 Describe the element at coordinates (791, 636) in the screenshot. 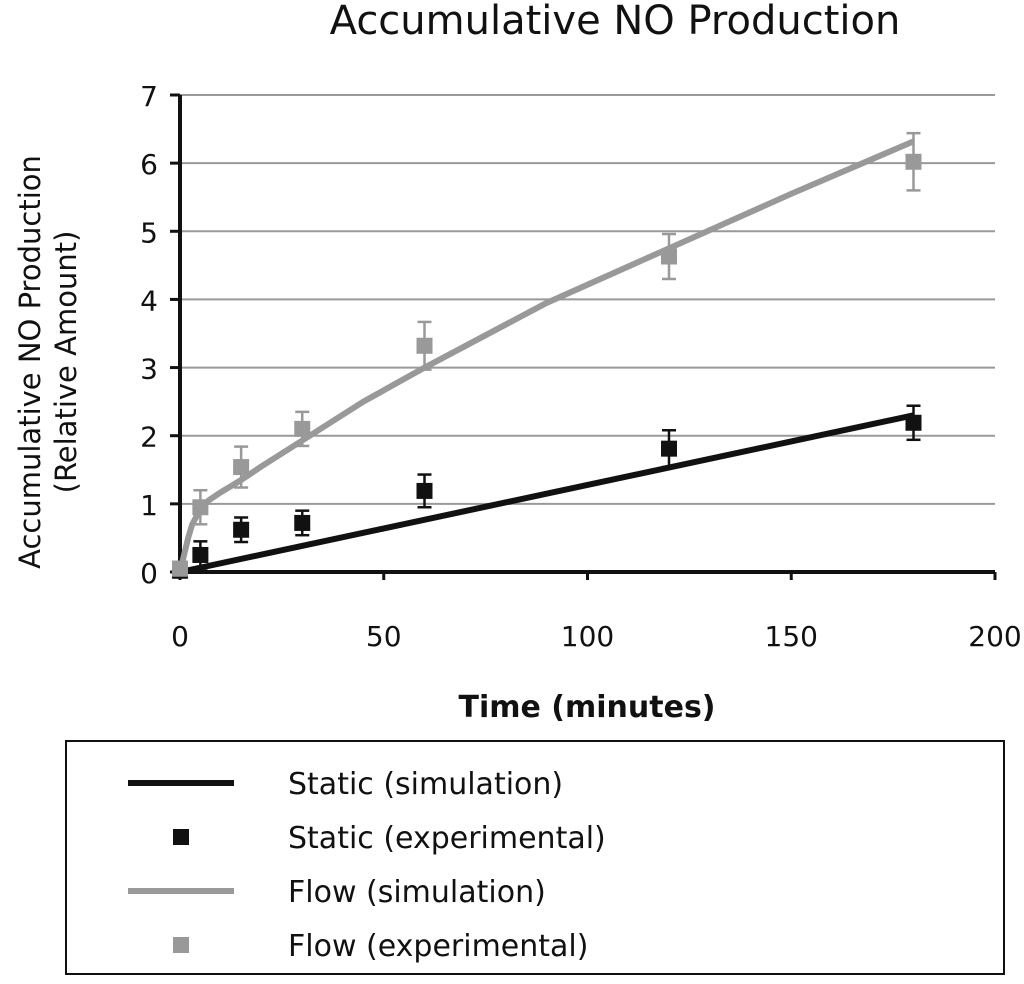

I see `x-tick-label: 150` at that location.